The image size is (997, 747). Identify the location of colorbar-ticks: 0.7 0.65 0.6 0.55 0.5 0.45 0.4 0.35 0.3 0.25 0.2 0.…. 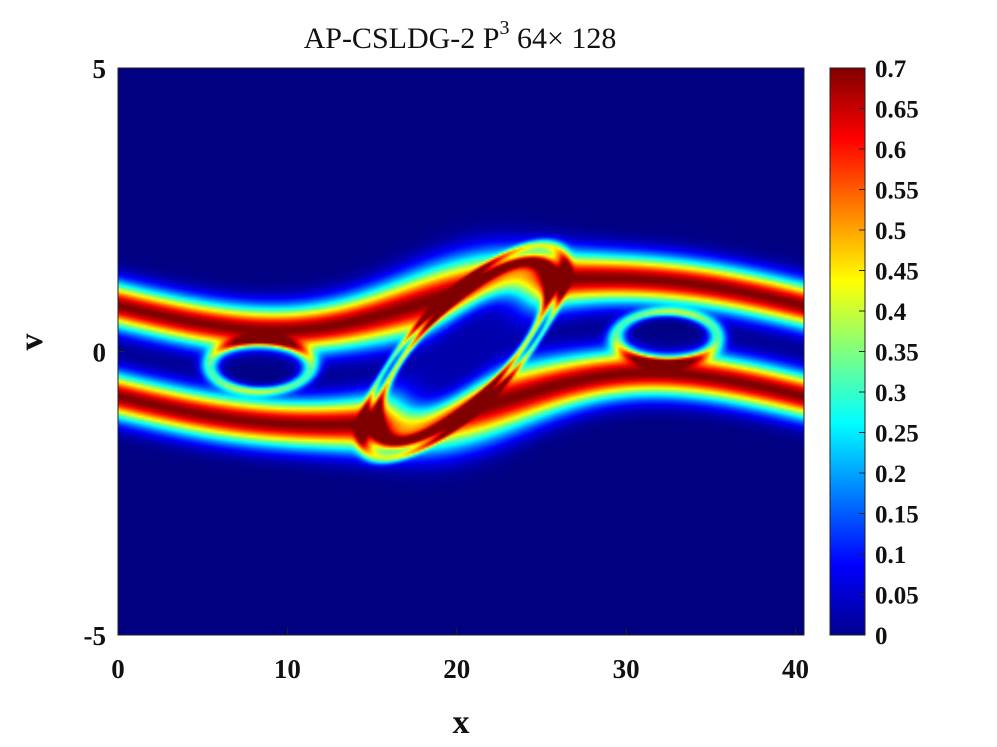
(889, 353).